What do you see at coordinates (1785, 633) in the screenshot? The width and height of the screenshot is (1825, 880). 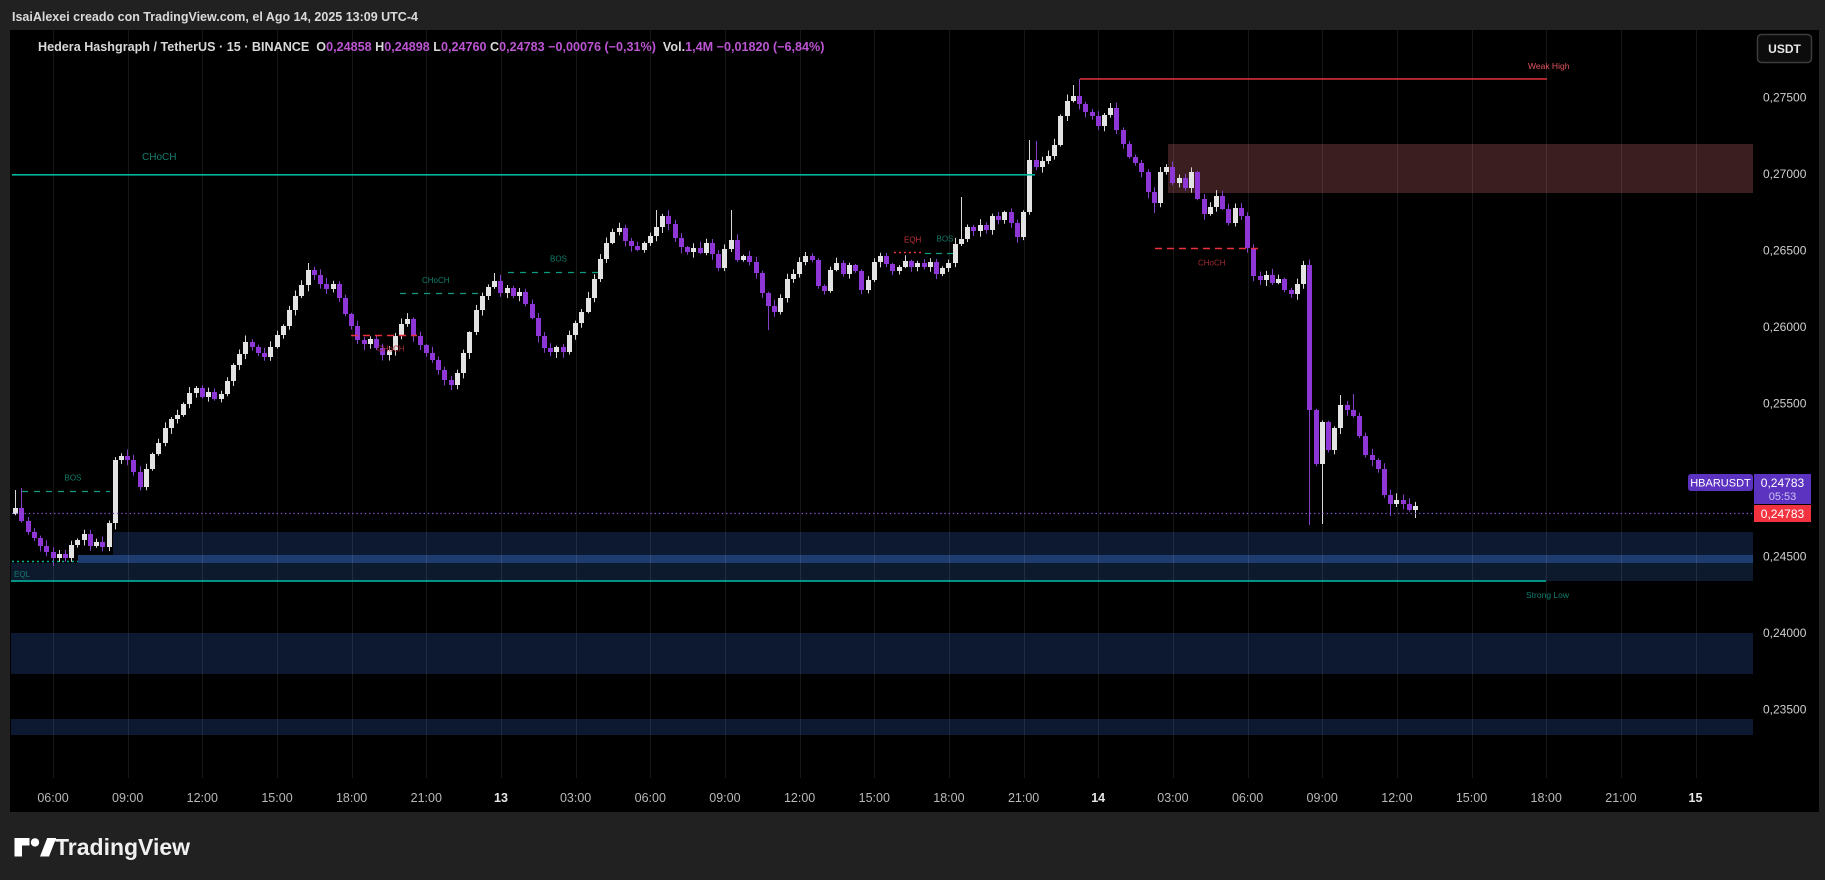 I see `svg-text: 0,24000` at bounding box center [1785, 633].